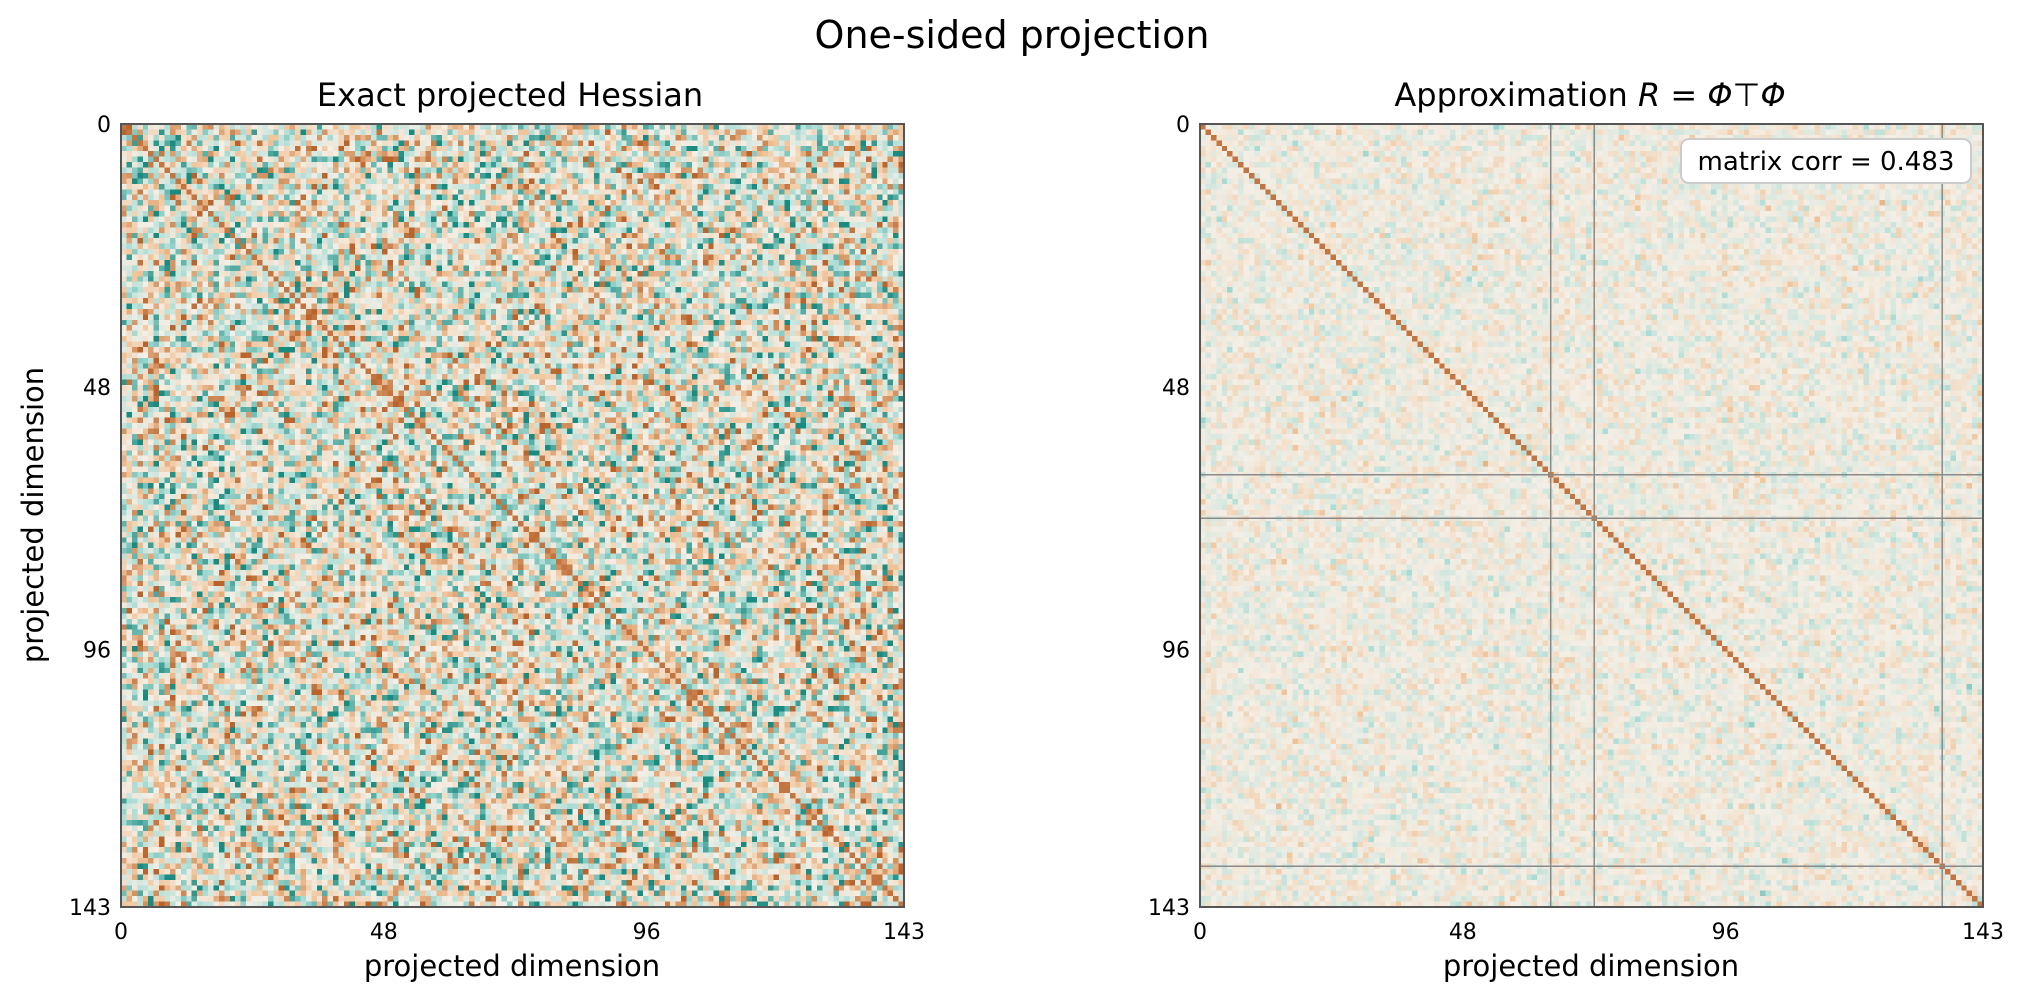 Image resolution: width=2024 pixels, height=1003 pixels. I want to click on correlation-annotation: matrix corr = 0.483, so click(1826, 161).